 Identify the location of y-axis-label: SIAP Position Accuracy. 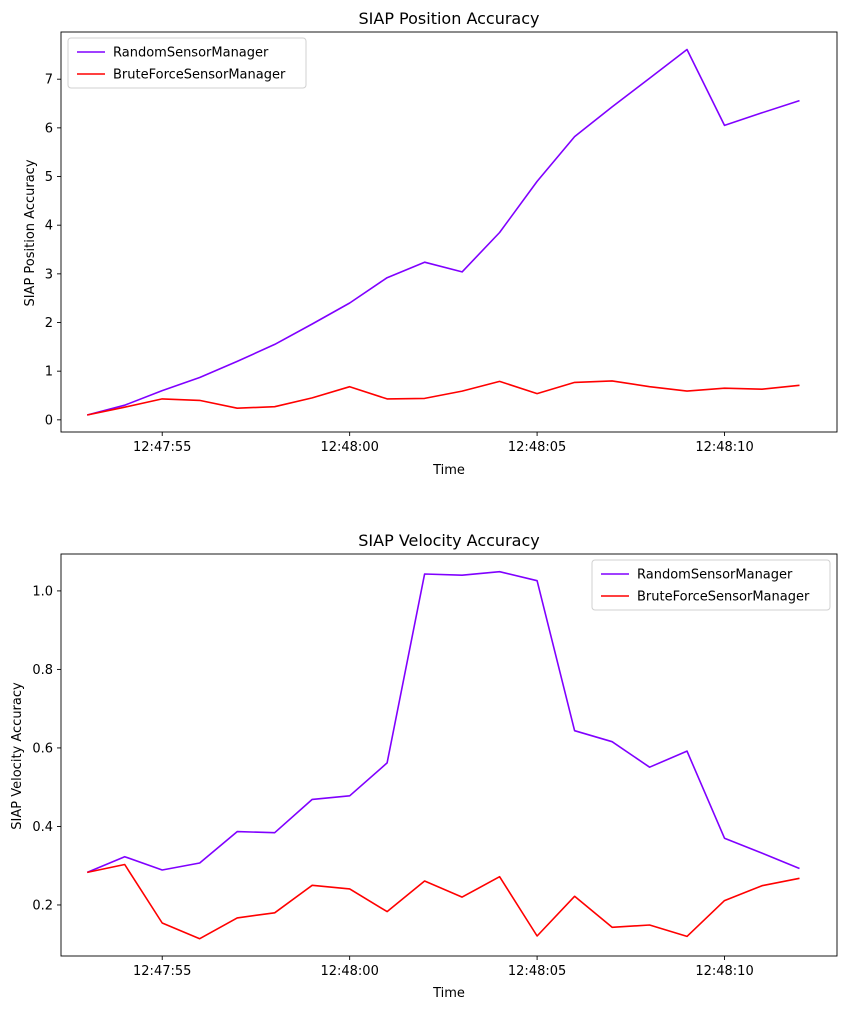
(30, 232).